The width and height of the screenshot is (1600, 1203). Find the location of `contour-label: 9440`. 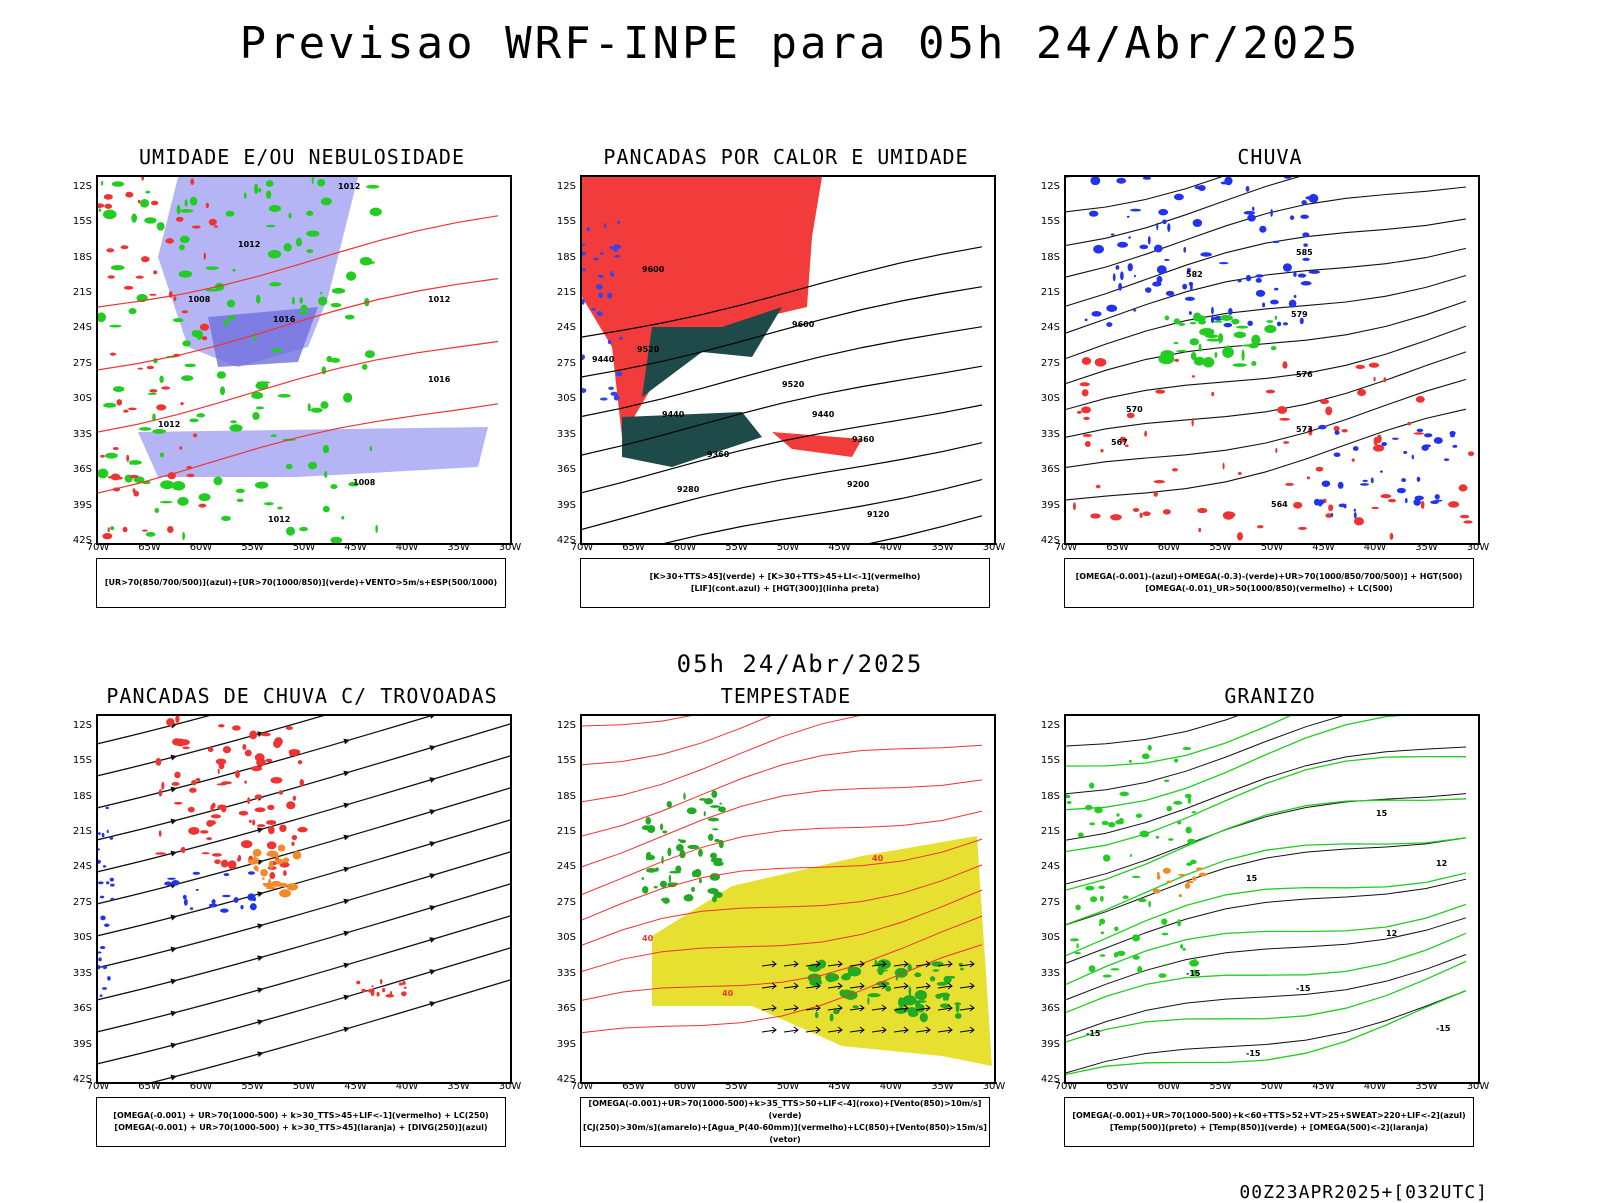

contour-label: 9440 is located at coordinates (673, 414).